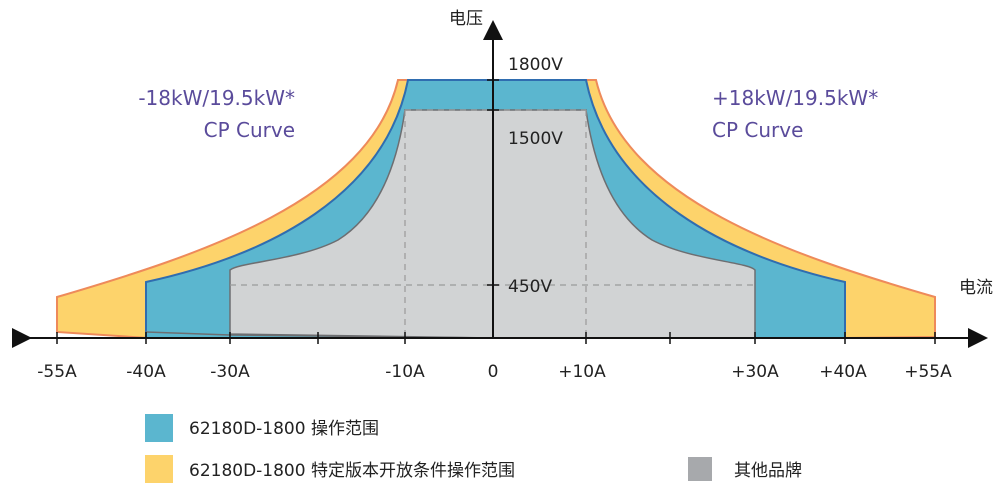 The image size is (1003, 487). I want to click on tick-label: 0, so click(493, 372).